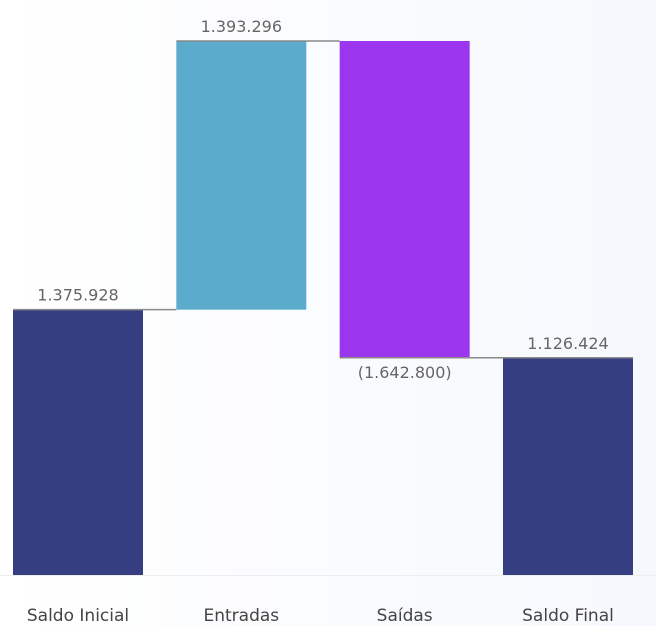  Describe the element at coordinates (405, 616) in the screenshot. I see `x-tick-label-3: Saídas` at that location.